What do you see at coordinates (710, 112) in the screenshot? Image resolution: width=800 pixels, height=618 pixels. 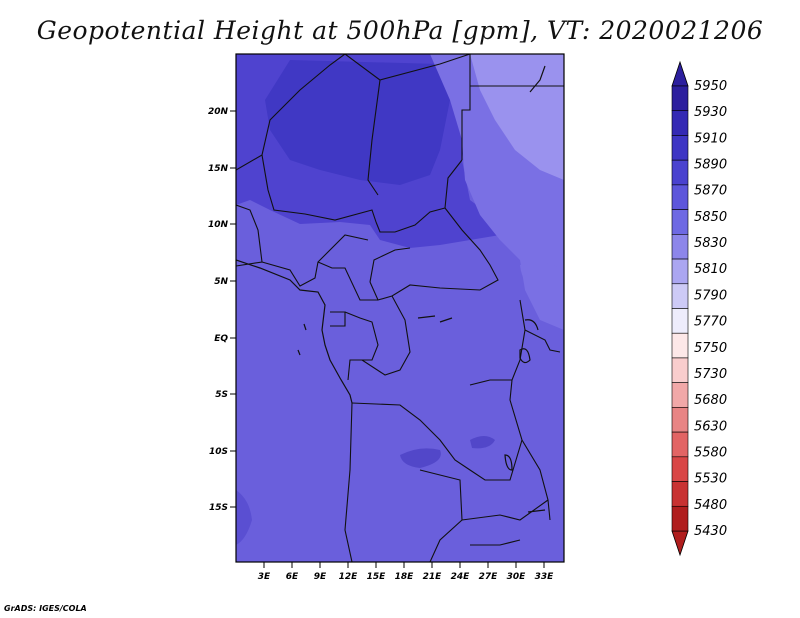 I see `colorbar-label: 5930` at bounding box center [710, 112].